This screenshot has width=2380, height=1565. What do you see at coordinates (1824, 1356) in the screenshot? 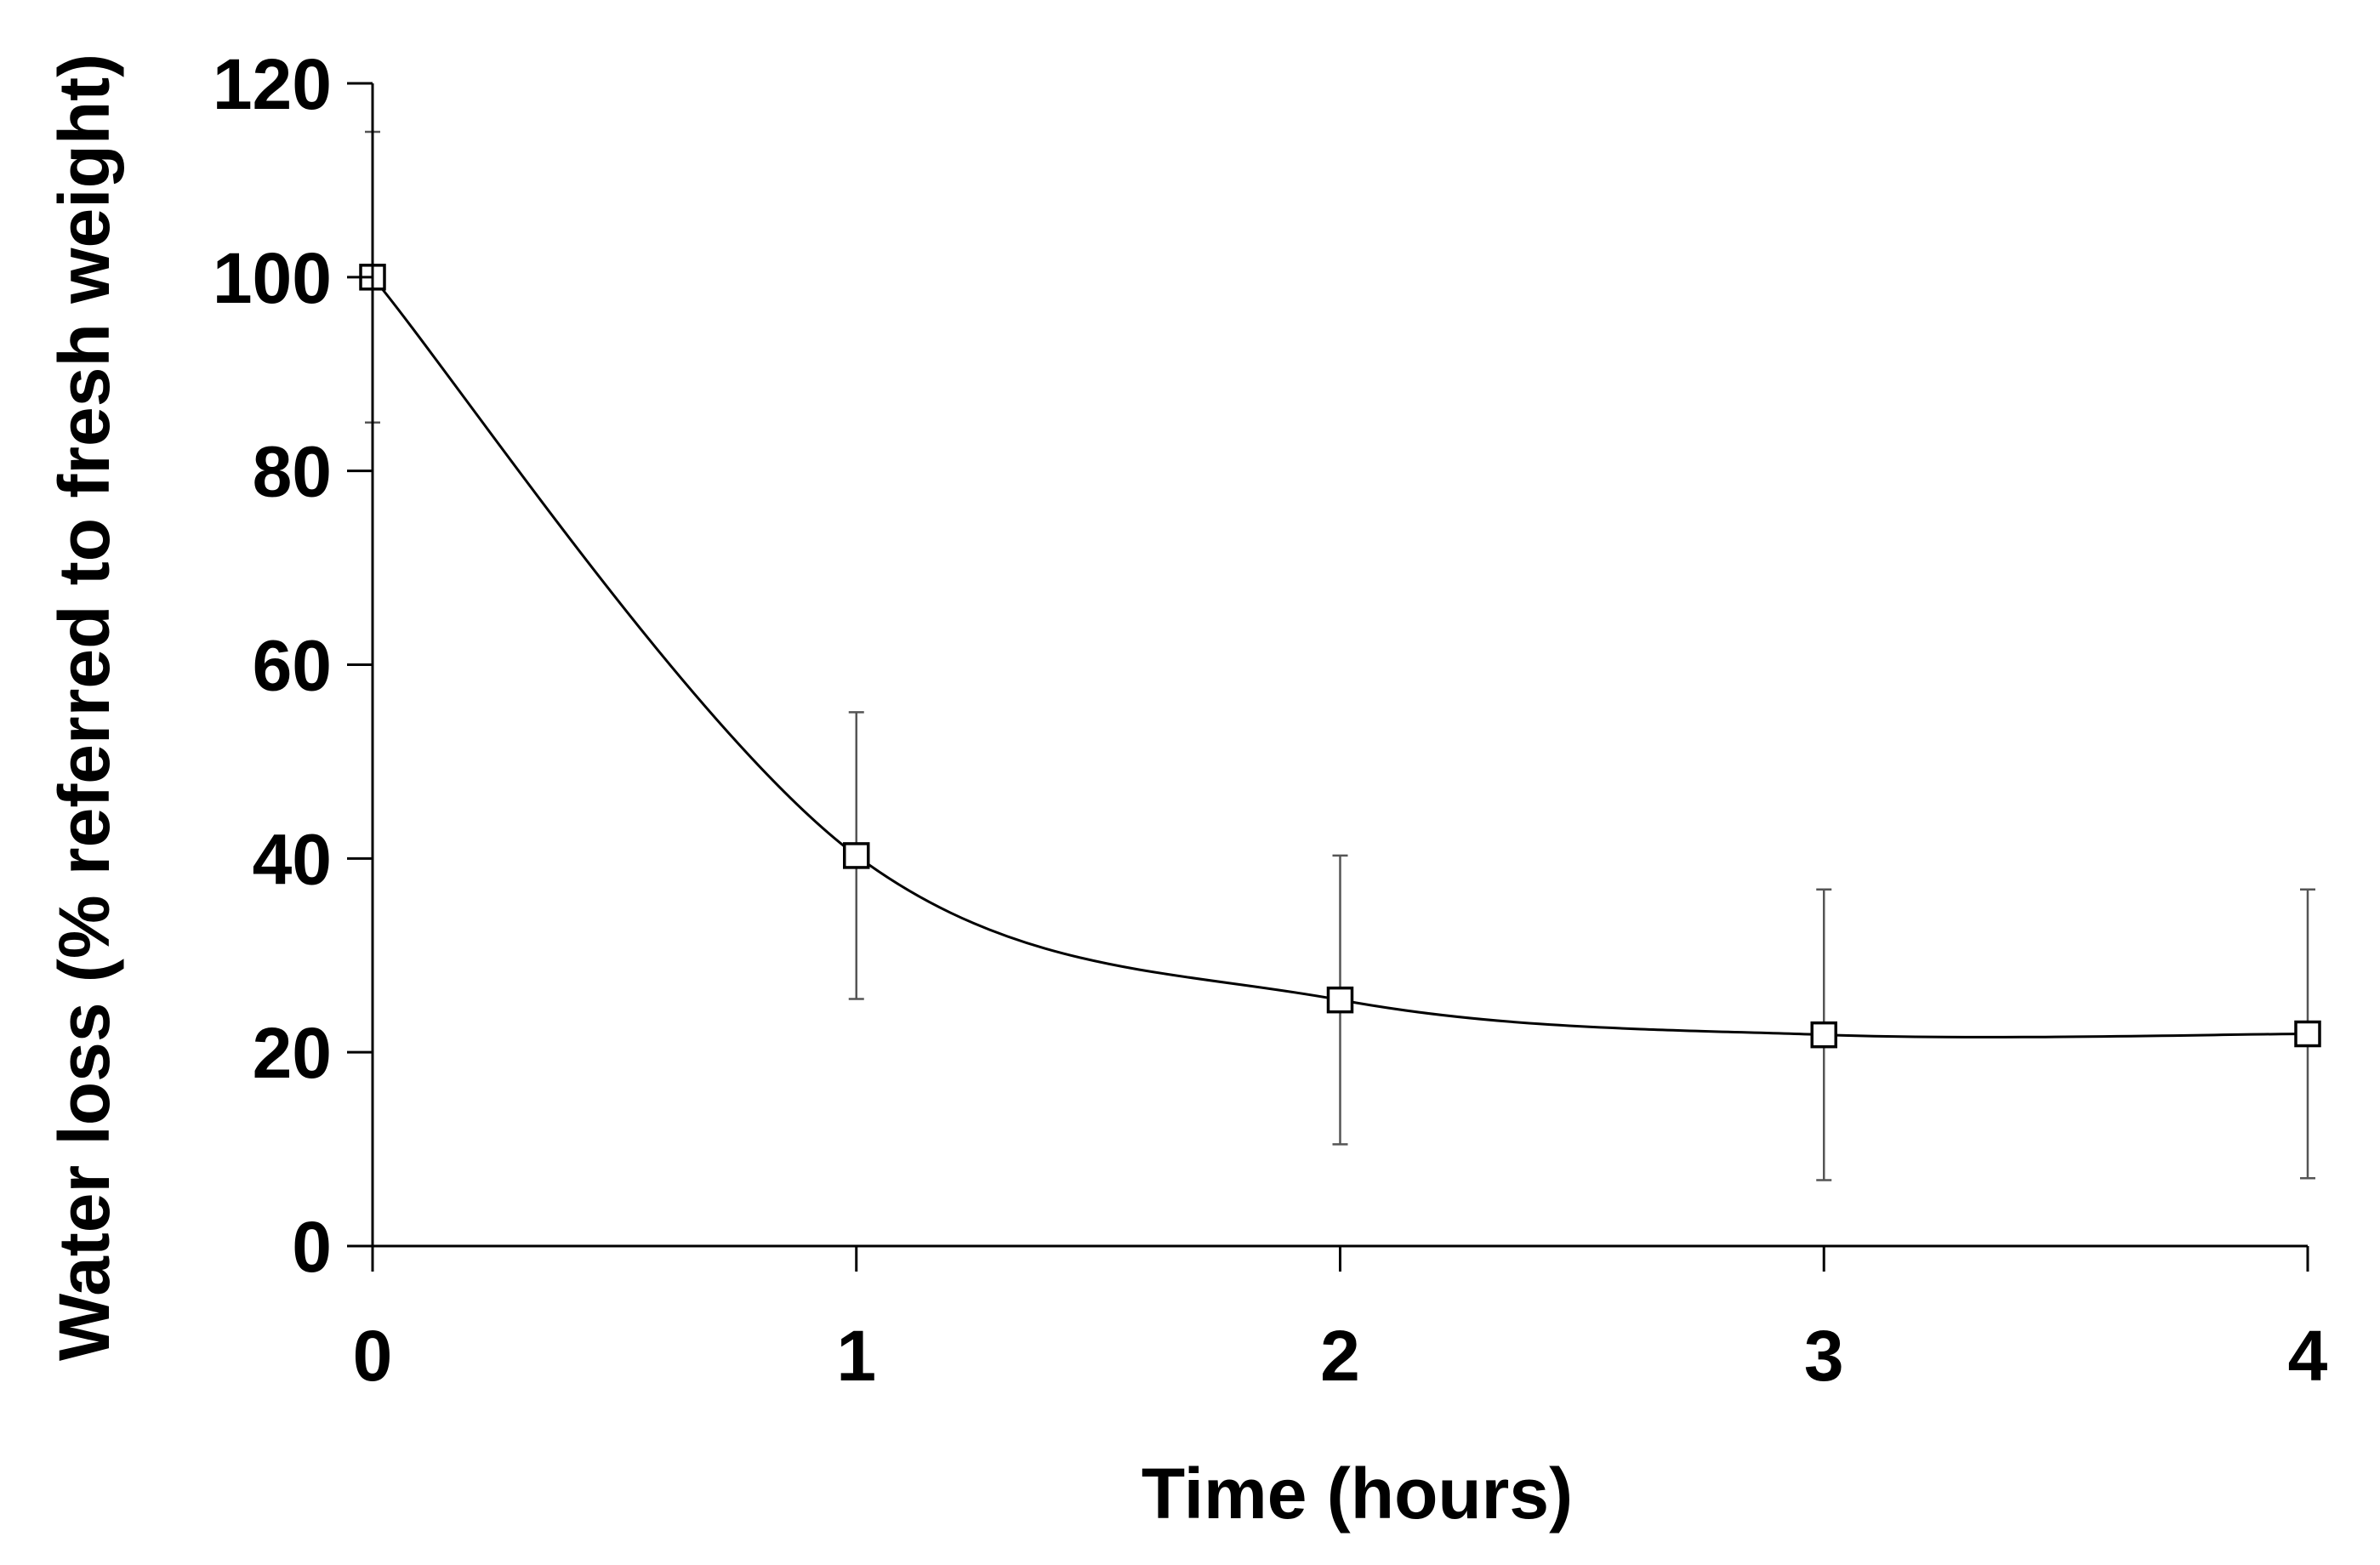
I see `x-tick-label: 3` at bounding box center [1824, 1356].